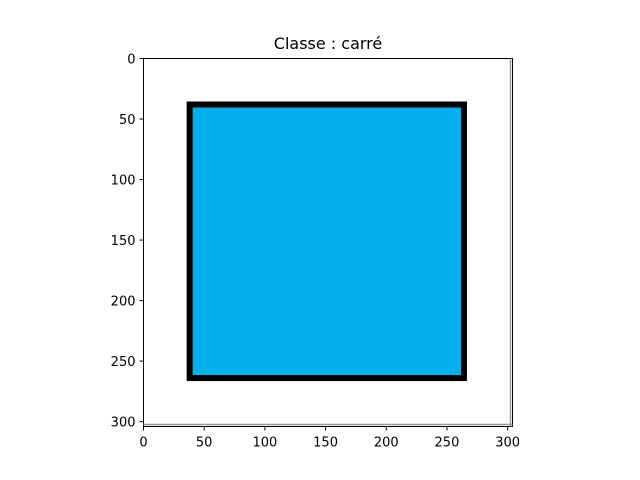 This screenshot has width=640, height=480. What do you see at coordinates (325, 443) in the screenshot?
I see `x-tick-label: 150` at bounding box center [325, 443].